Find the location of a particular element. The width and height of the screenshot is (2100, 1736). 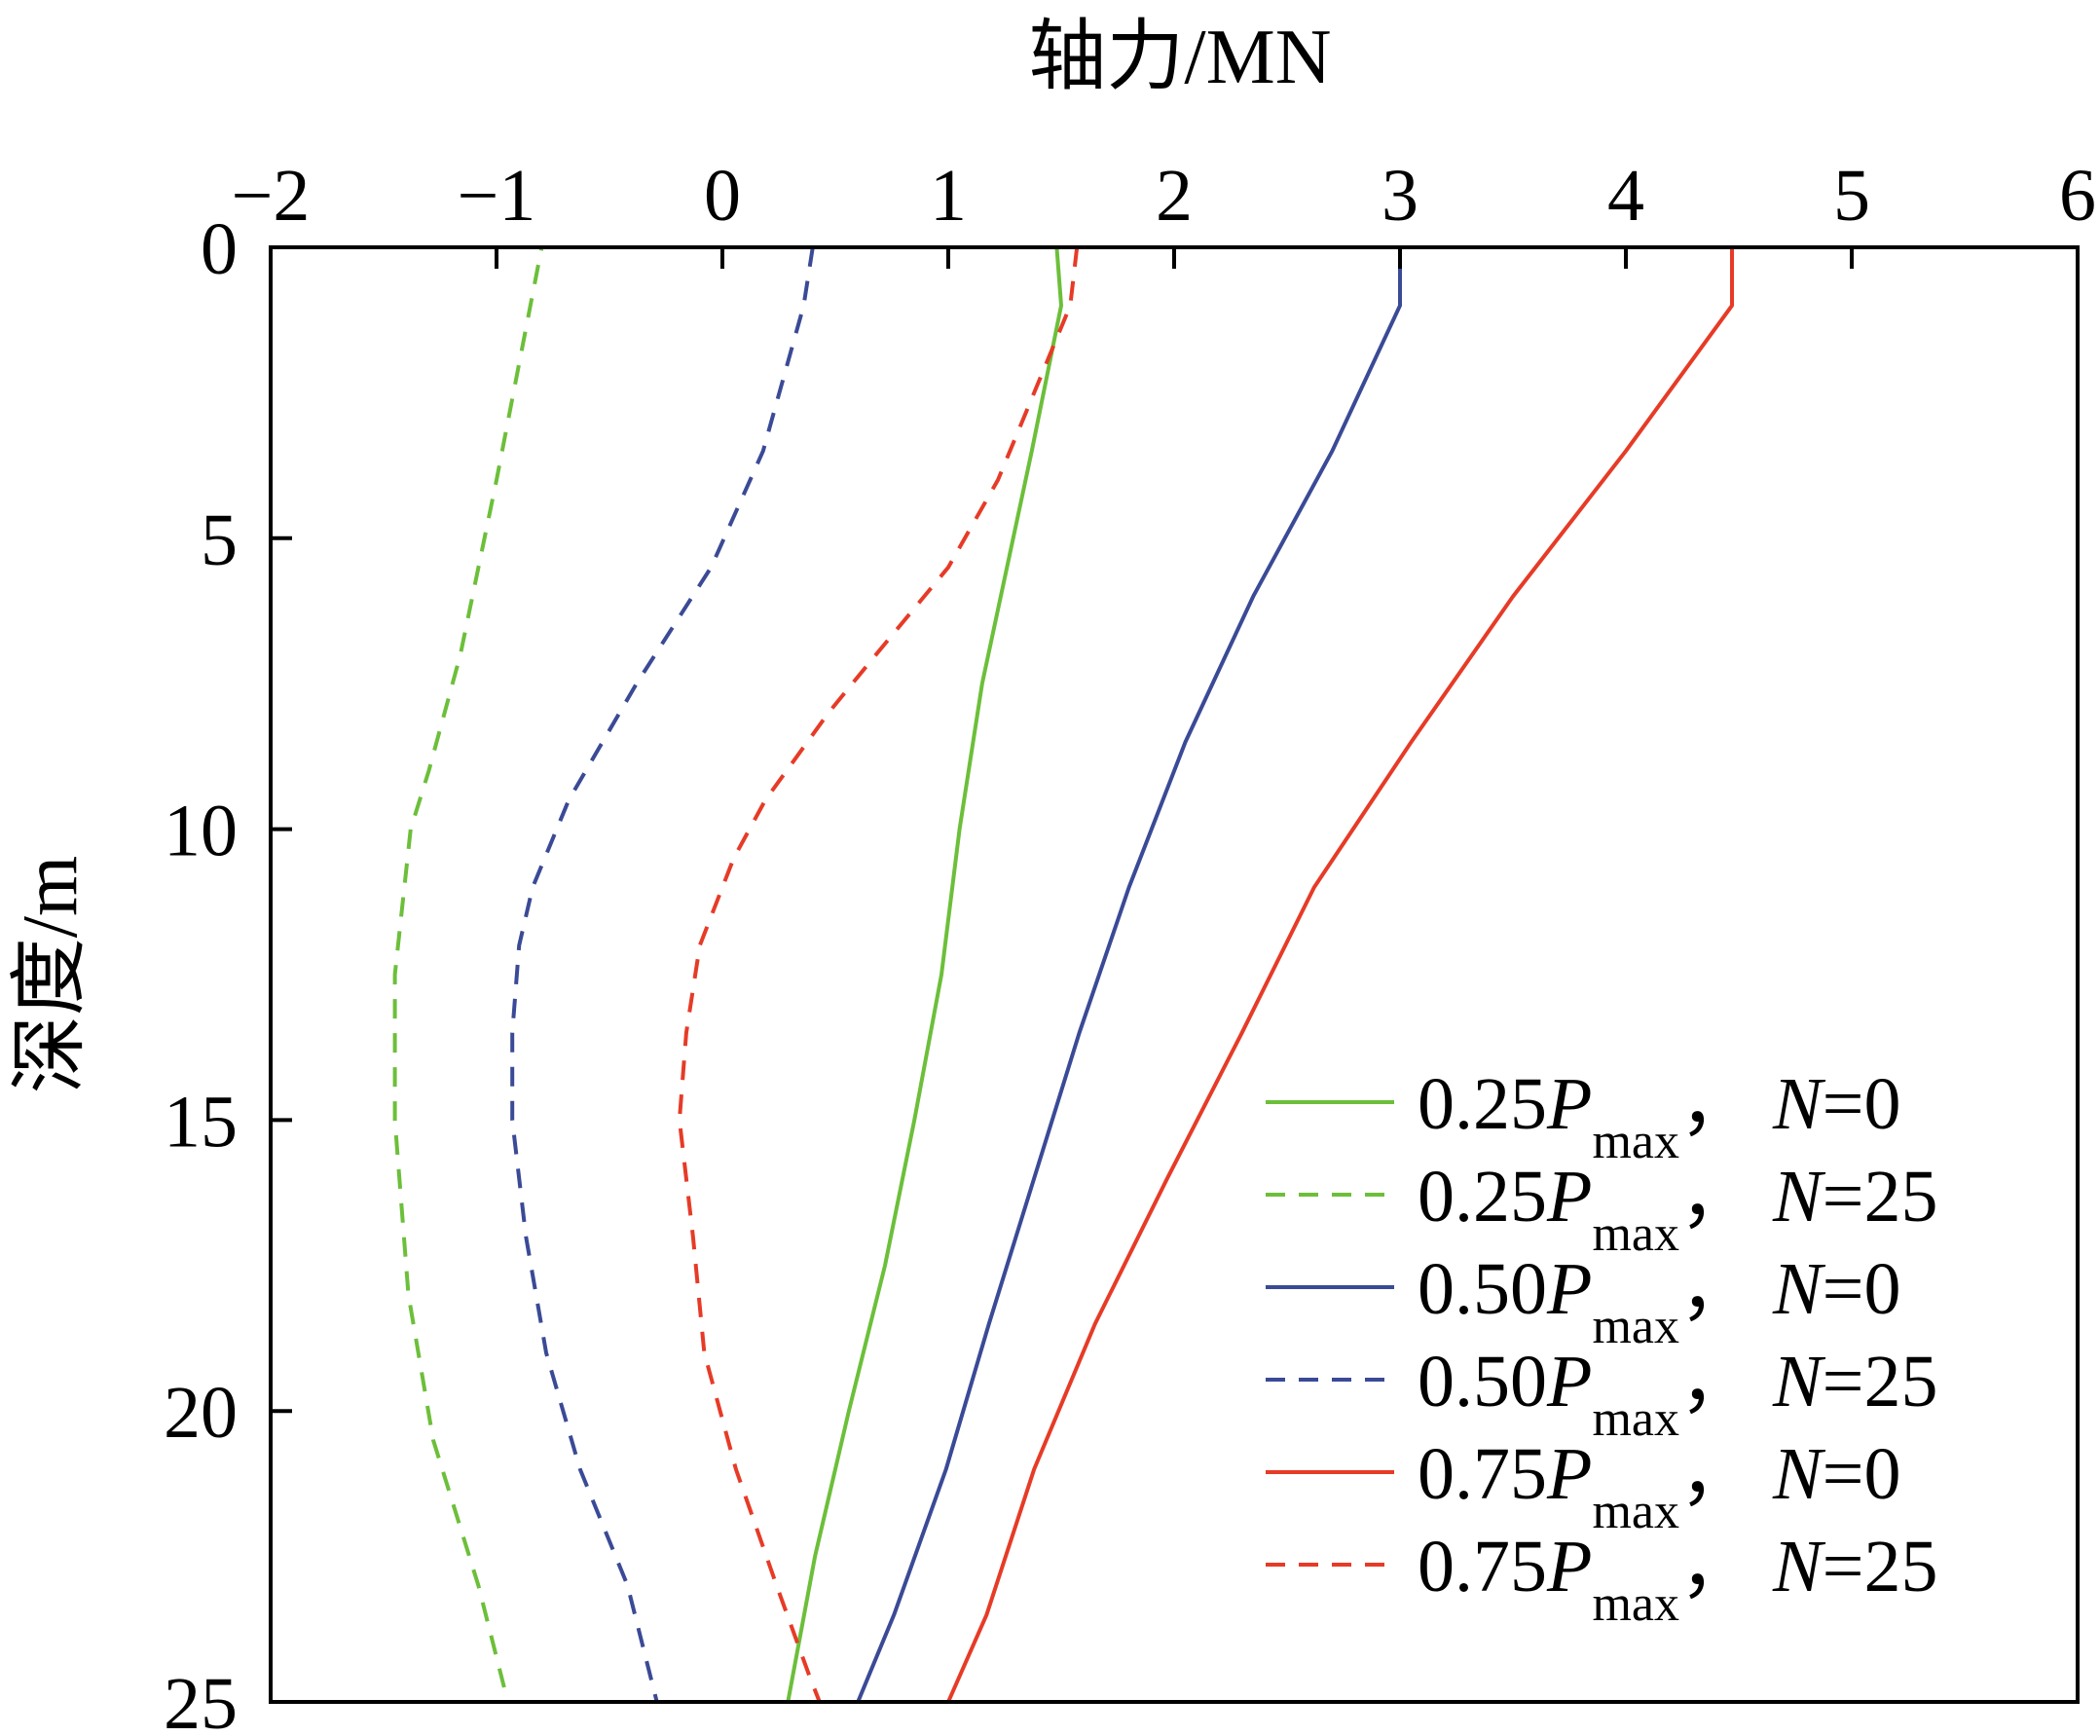

legend-label-1: 0.25Pmax， N=0 is located at coordinates (1659, 1116).